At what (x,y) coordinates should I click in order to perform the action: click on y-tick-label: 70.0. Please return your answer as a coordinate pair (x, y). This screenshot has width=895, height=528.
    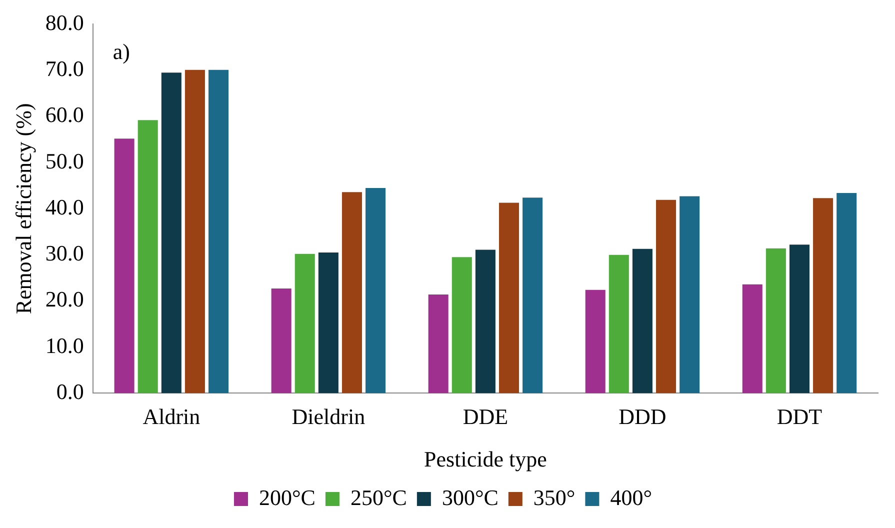
    Looking at the image, I should click on (64, 69).